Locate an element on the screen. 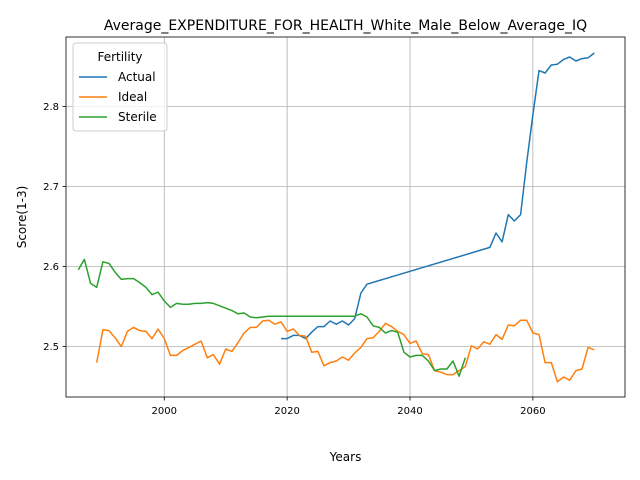 This screenshot has width=640, height=480. legend-items: Actual Ideal Sterile is located at coordinates (118, 97).